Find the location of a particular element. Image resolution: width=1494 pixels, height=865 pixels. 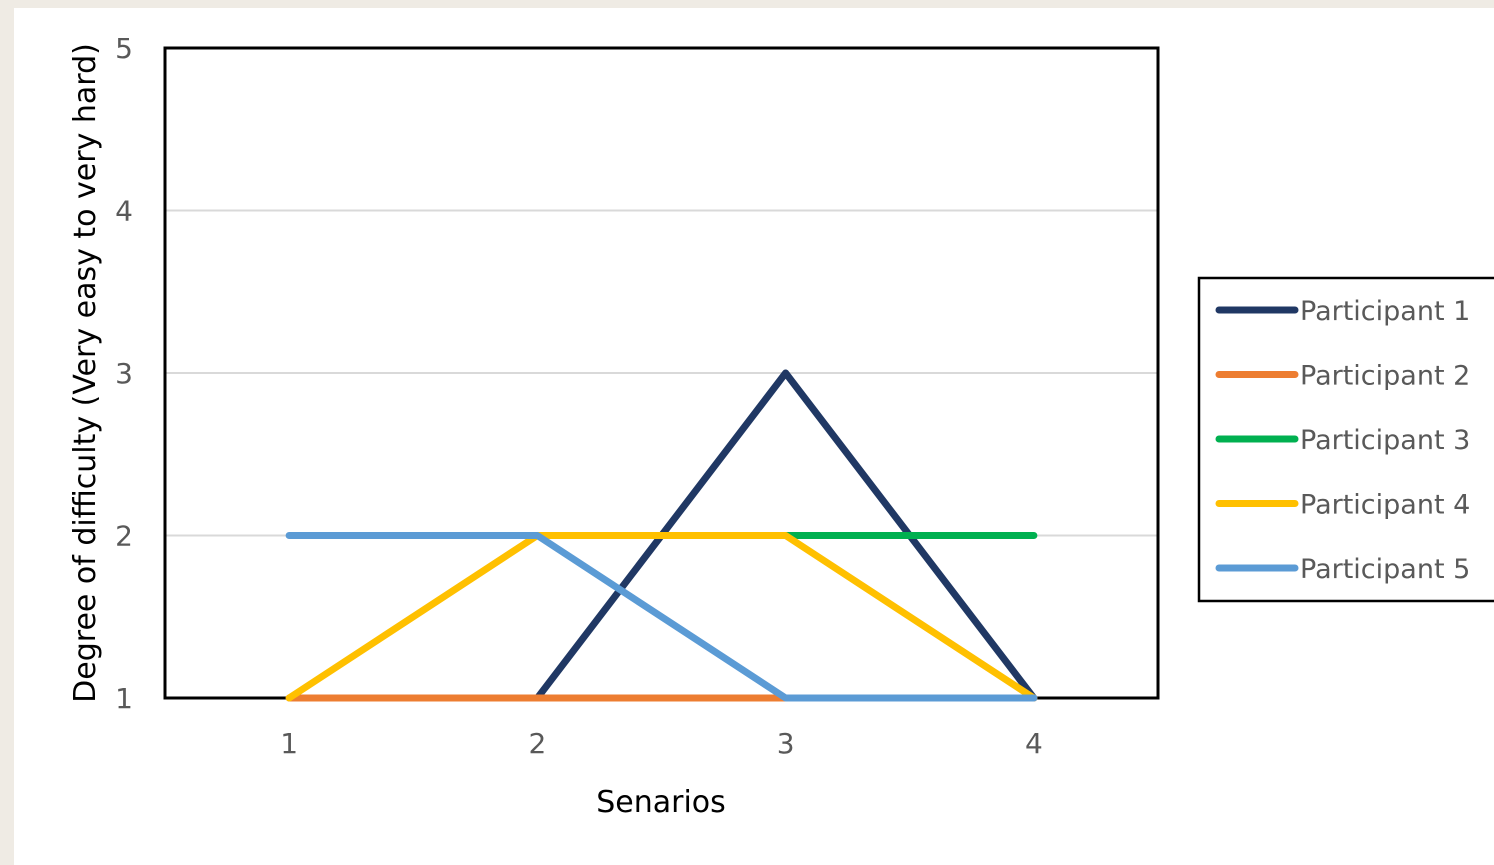

legend-label-participant-4: Participant 4 is located at coordinates (1385, 505).